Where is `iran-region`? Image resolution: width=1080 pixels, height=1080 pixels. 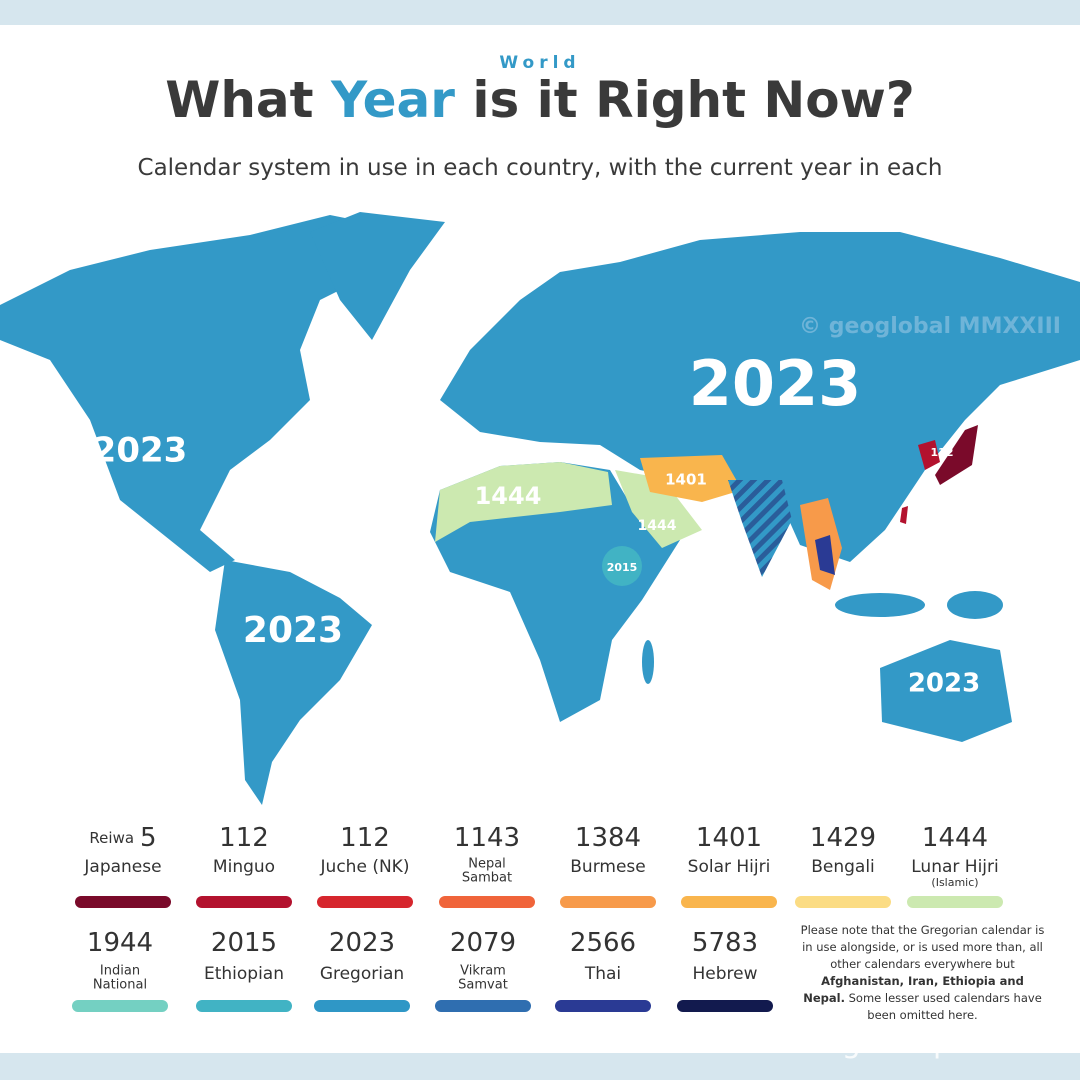 iran-region is located at coordinates (691, 478).